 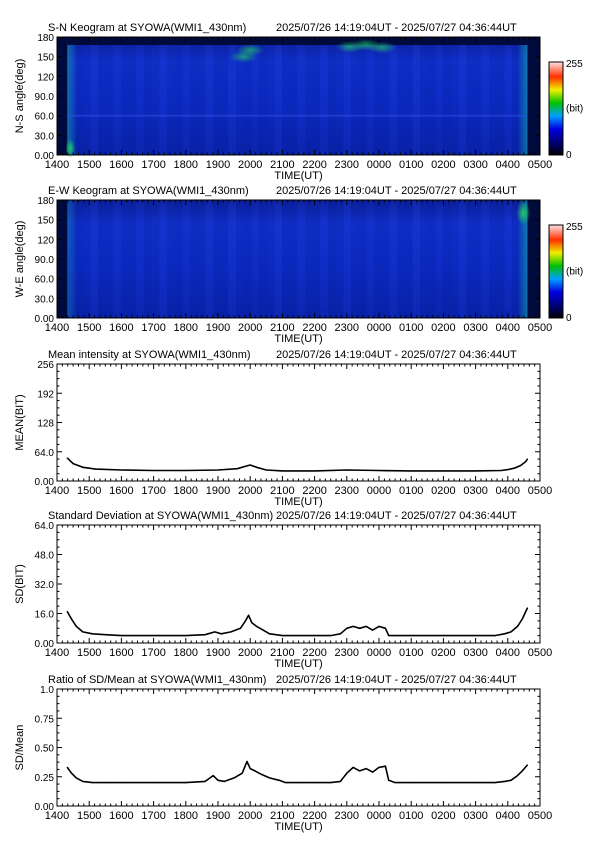 I want to click on y-tick-label: 120, so click(x=45, y=77).